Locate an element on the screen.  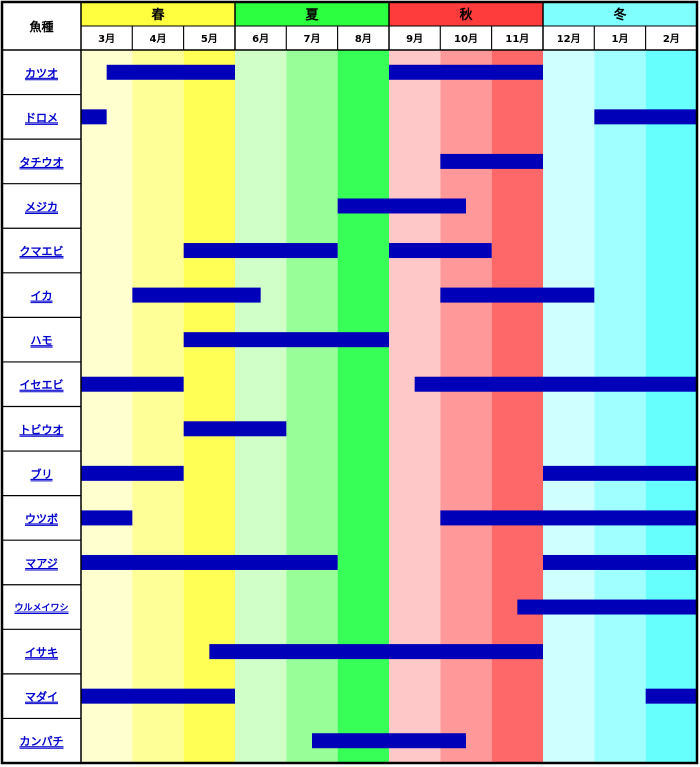
fish-name-link: マアジ is located at coordinates (41, 563).